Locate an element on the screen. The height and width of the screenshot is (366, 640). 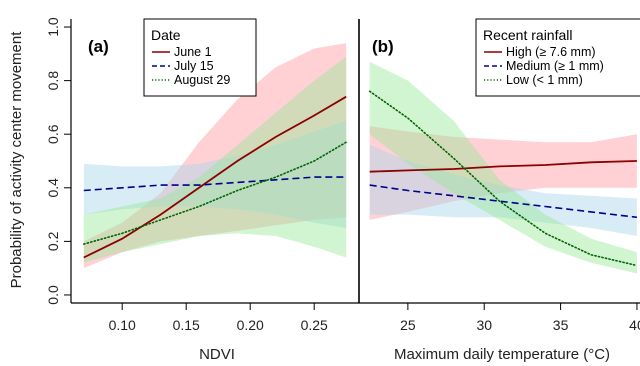
panel-b-legend-entry-2: Medium (≥ 1 mm) is located at coordinates (555, 66).